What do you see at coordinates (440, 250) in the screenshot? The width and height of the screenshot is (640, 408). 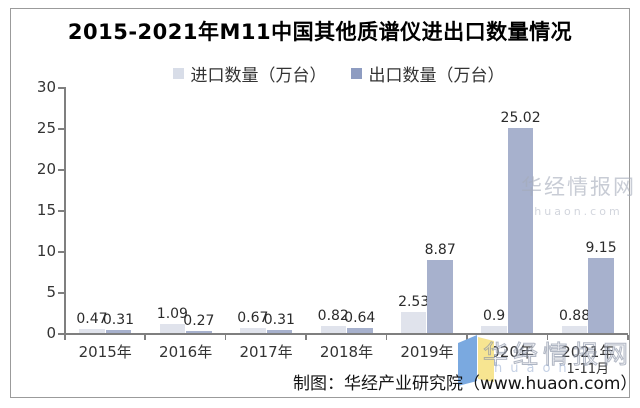 I see `data-label: 8.87` at bounding box center [440, 250].